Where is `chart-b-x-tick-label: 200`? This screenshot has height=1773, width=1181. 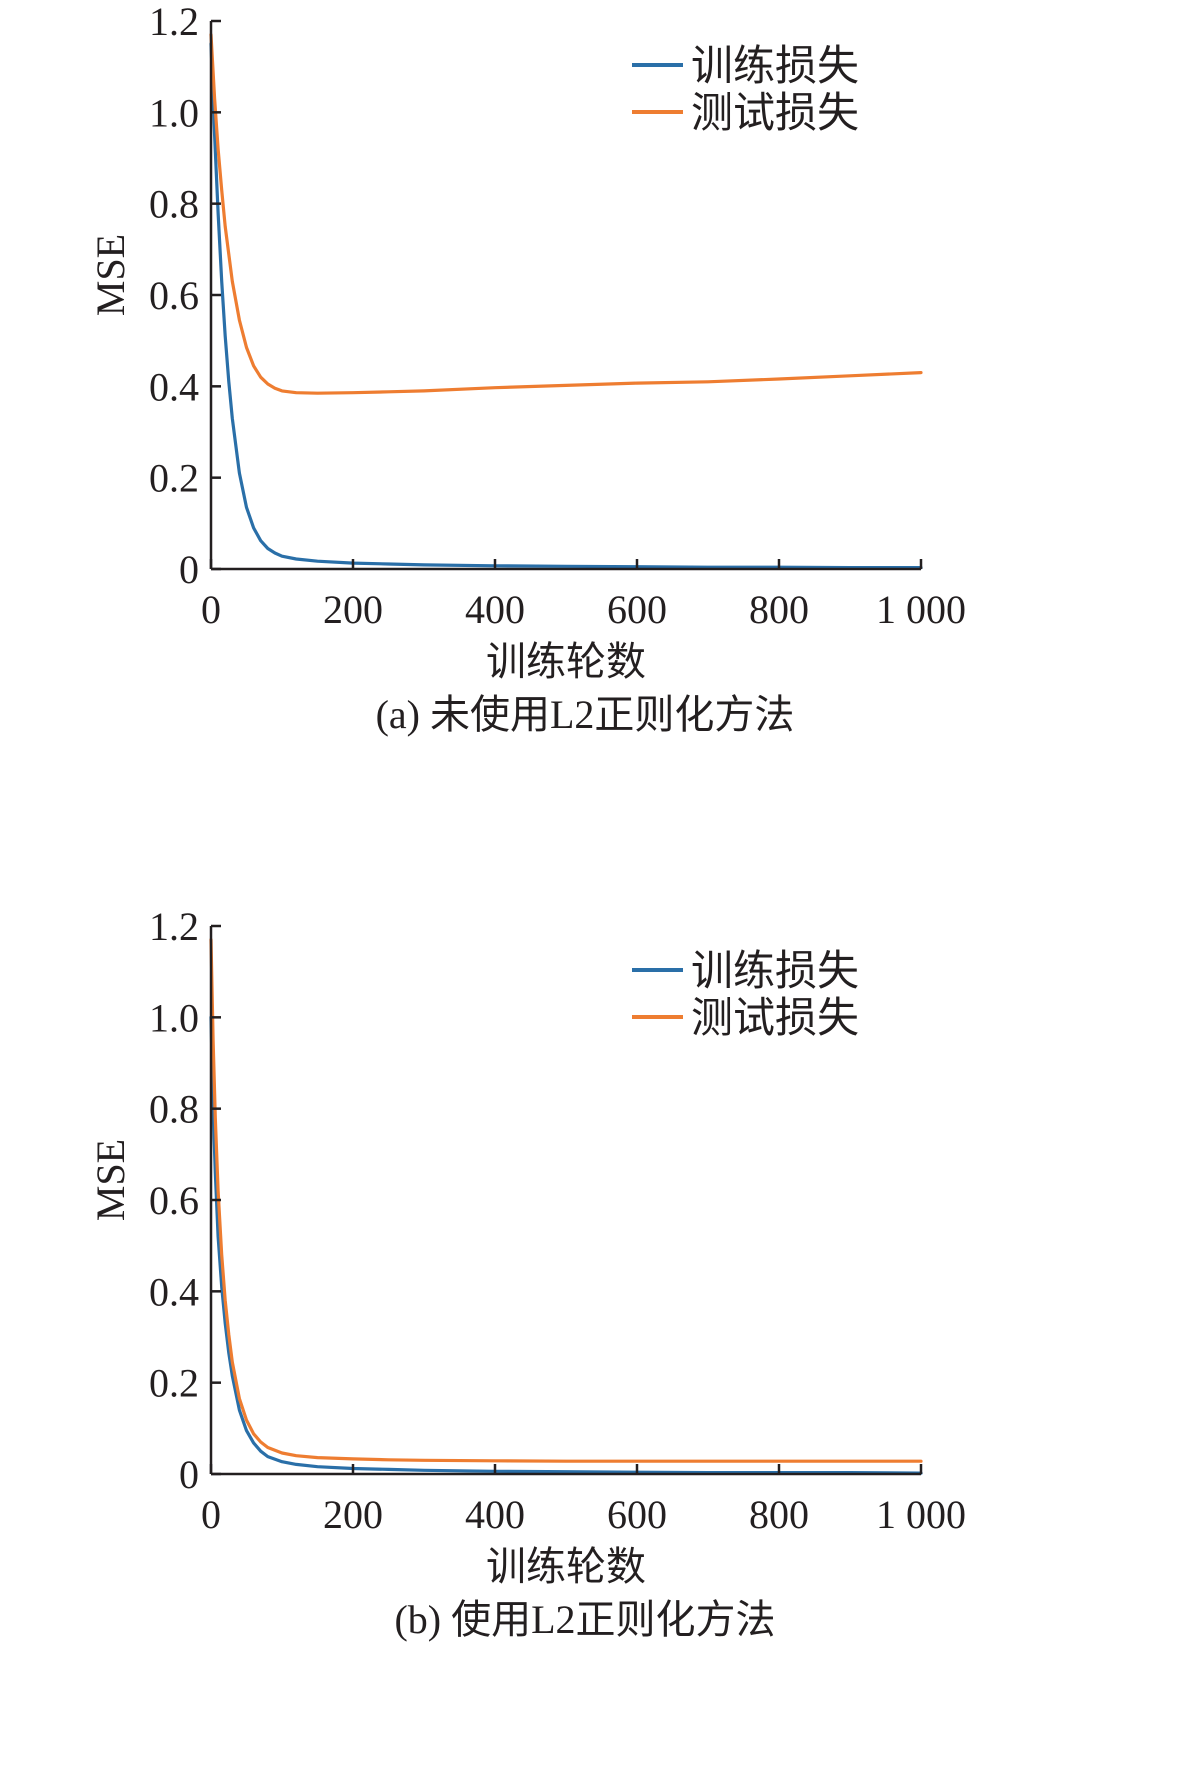 chart-b-x-tick-label: 200 is located at coordinates (353, 1514).